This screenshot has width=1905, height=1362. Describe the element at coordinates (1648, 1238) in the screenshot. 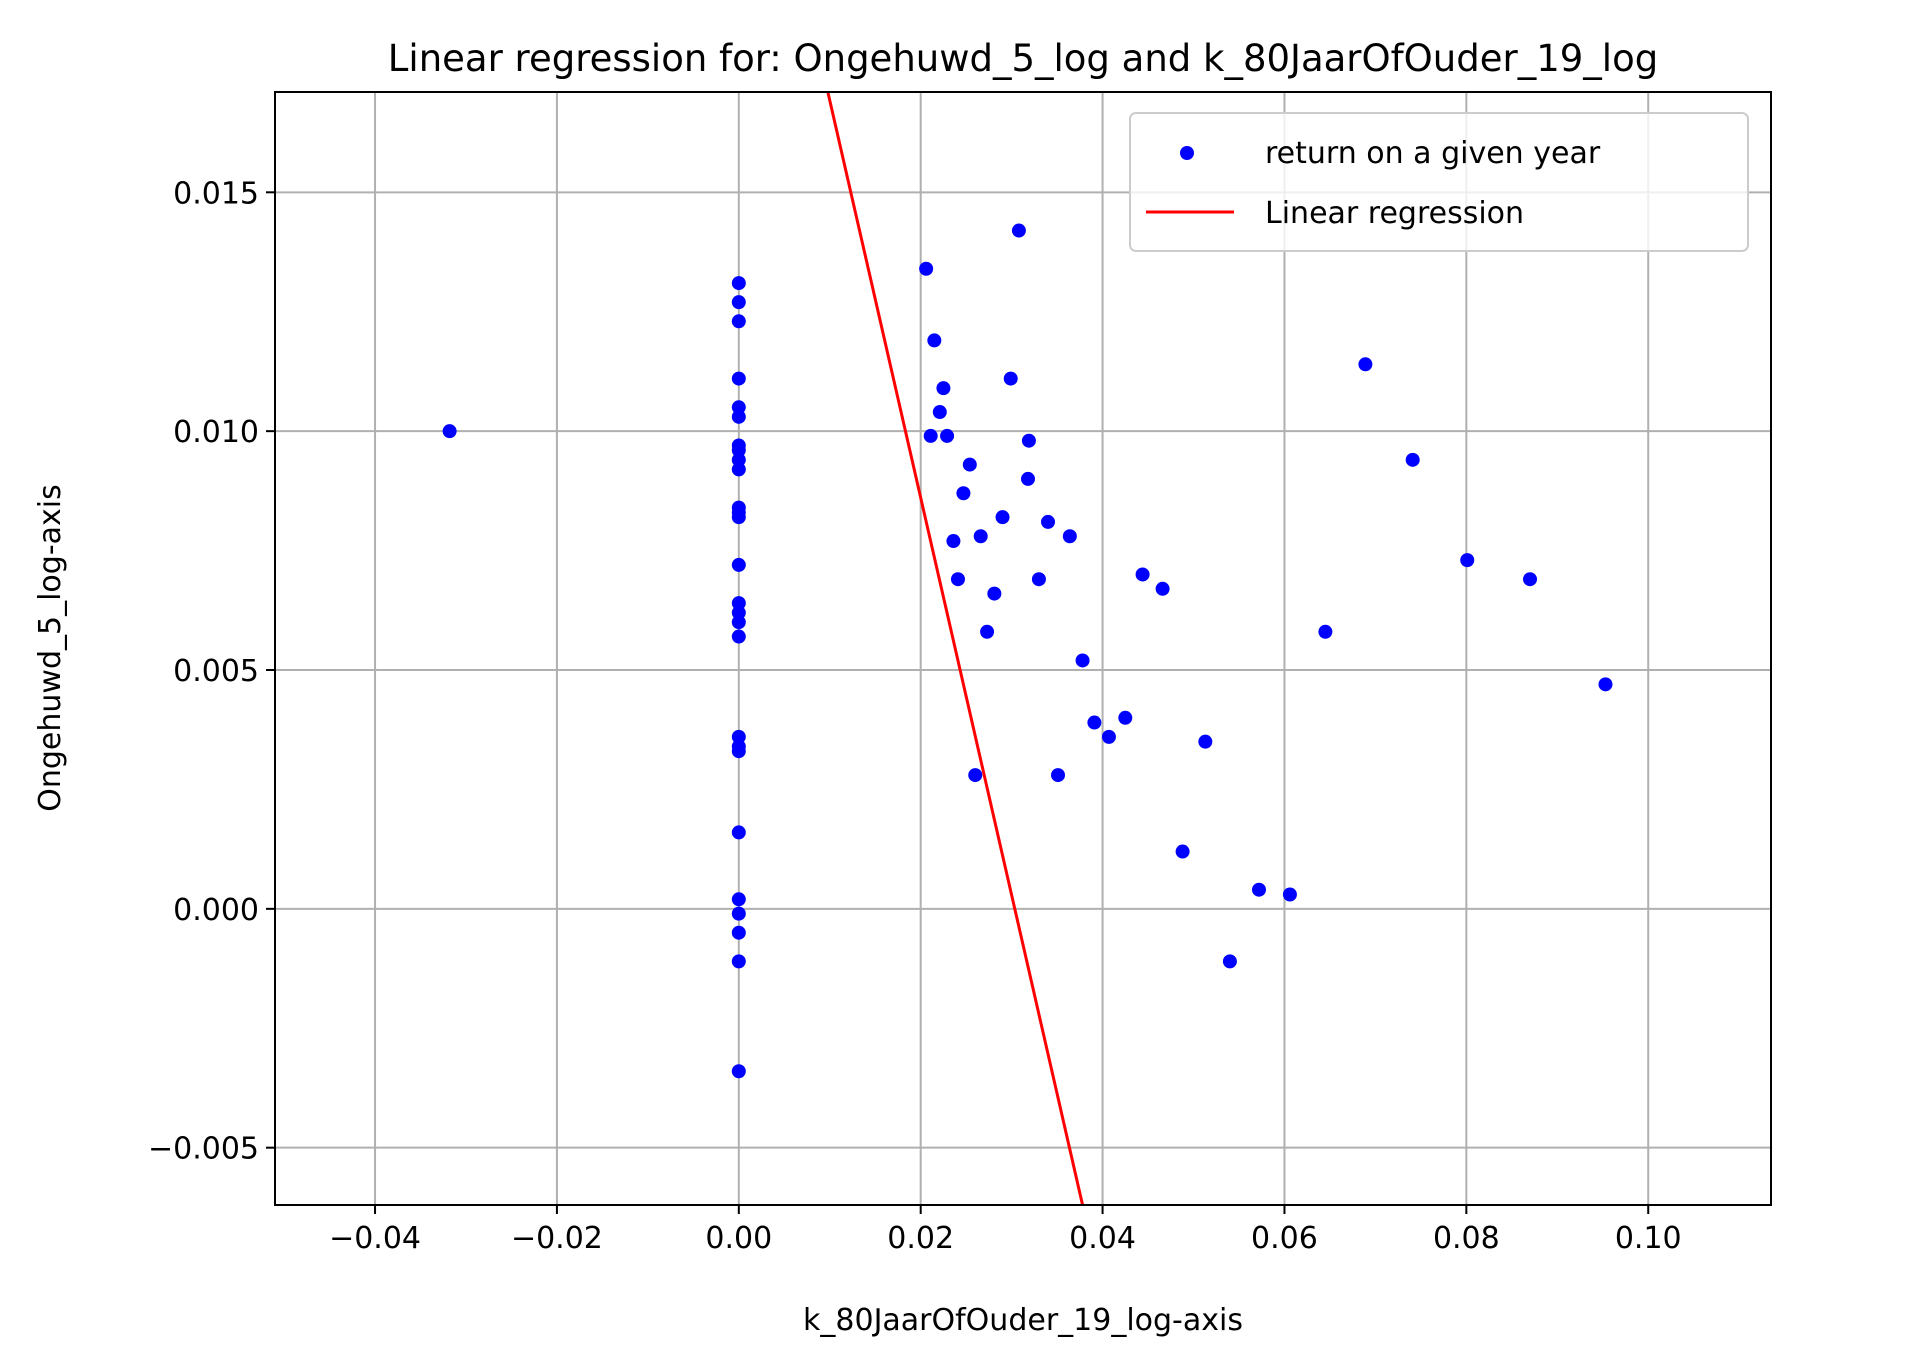

I see `x-tick-label: 0.10` at that location.